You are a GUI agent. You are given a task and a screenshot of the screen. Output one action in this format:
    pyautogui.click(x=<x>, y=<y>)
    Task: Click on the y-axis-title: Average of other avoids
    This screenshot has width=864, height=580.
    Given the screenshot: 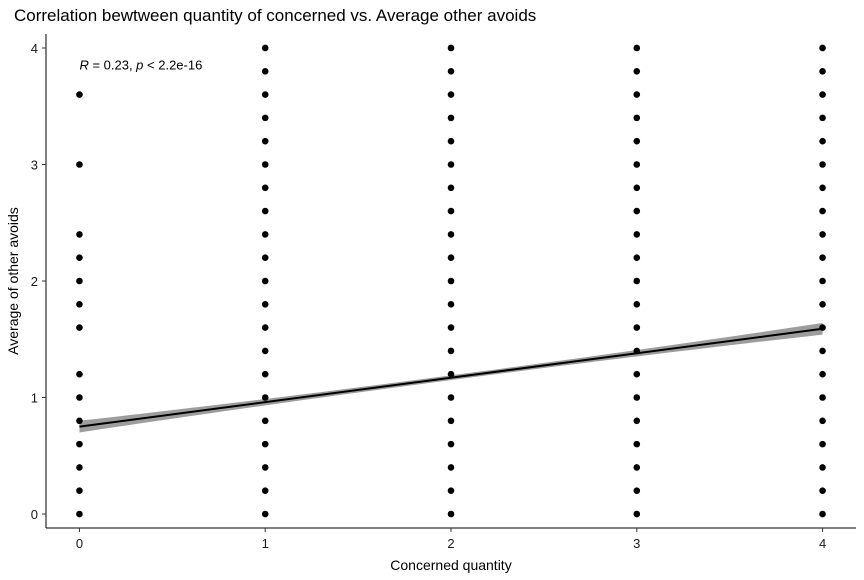 What is the action you would take?
    pyautogui.click(x=13, y=281)
    